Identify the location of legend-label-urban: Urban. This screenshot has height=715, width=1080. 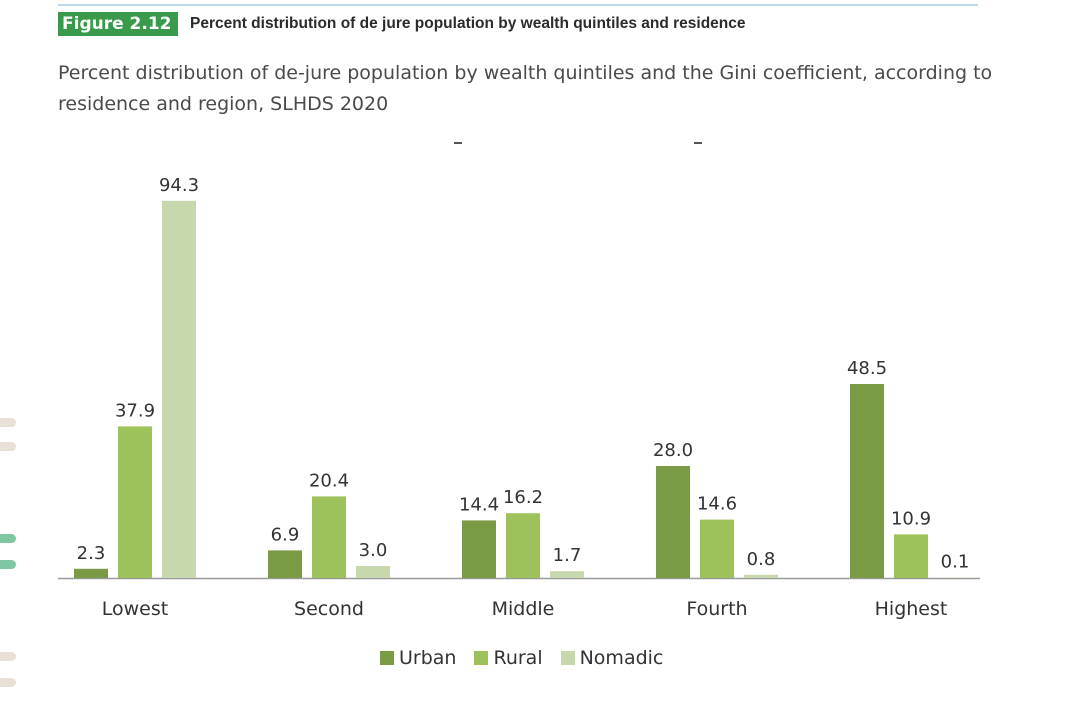
(428, 658).